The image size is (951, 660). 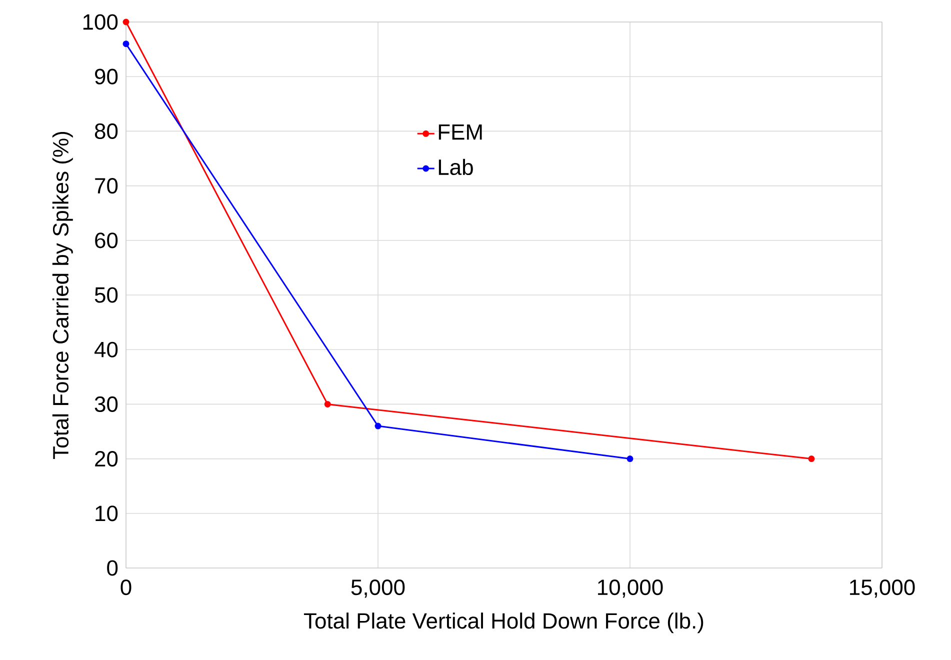 What do you see at coordinates (630, 589) in the screenshot?
I see `x-tick-label: 10,000` at bounding box center [630, 589].